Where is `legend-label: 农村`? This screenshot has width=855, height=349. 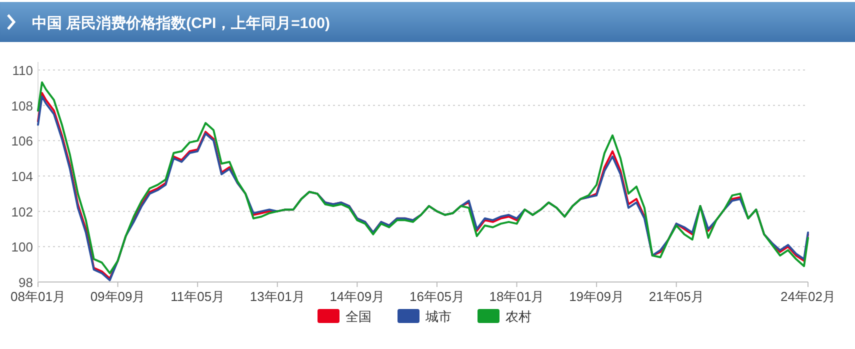 legend-label: 农村 is located at coordinates (519, 316).